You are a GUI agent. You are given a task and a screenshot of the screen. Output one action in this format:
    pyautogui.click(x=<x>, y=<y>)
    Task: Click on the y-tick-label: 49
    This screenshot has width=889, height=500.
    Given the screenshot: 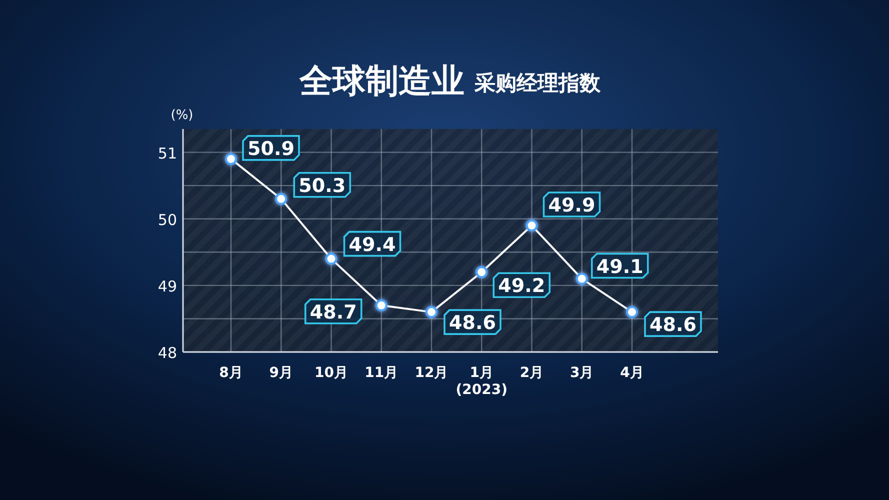 What is the action you would take?
    pyautogui.click(x=167, y=286)
    